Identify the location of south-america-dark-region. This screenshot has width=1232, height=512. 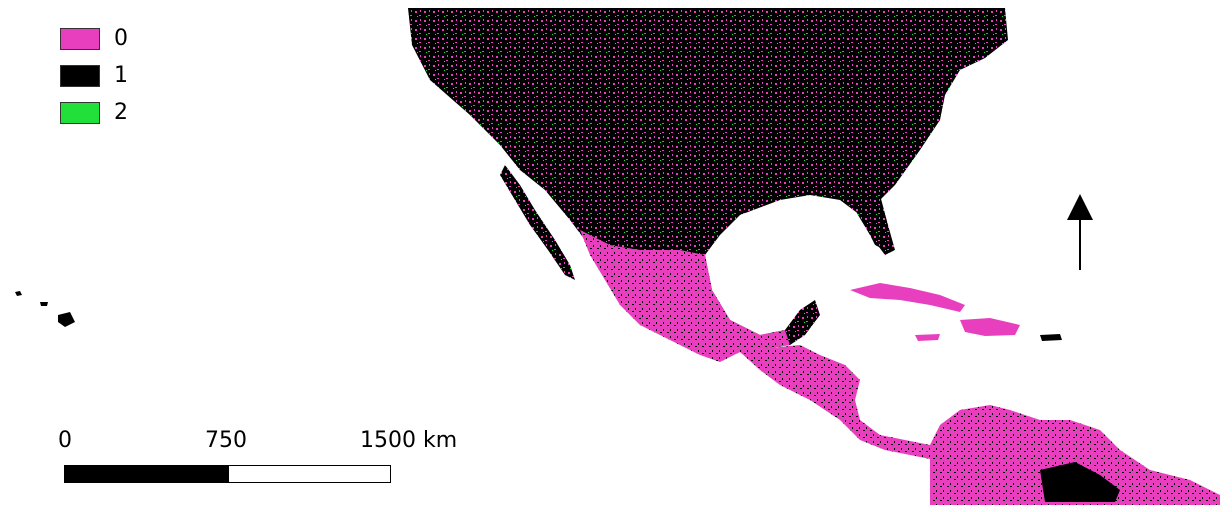
(1080, 482).